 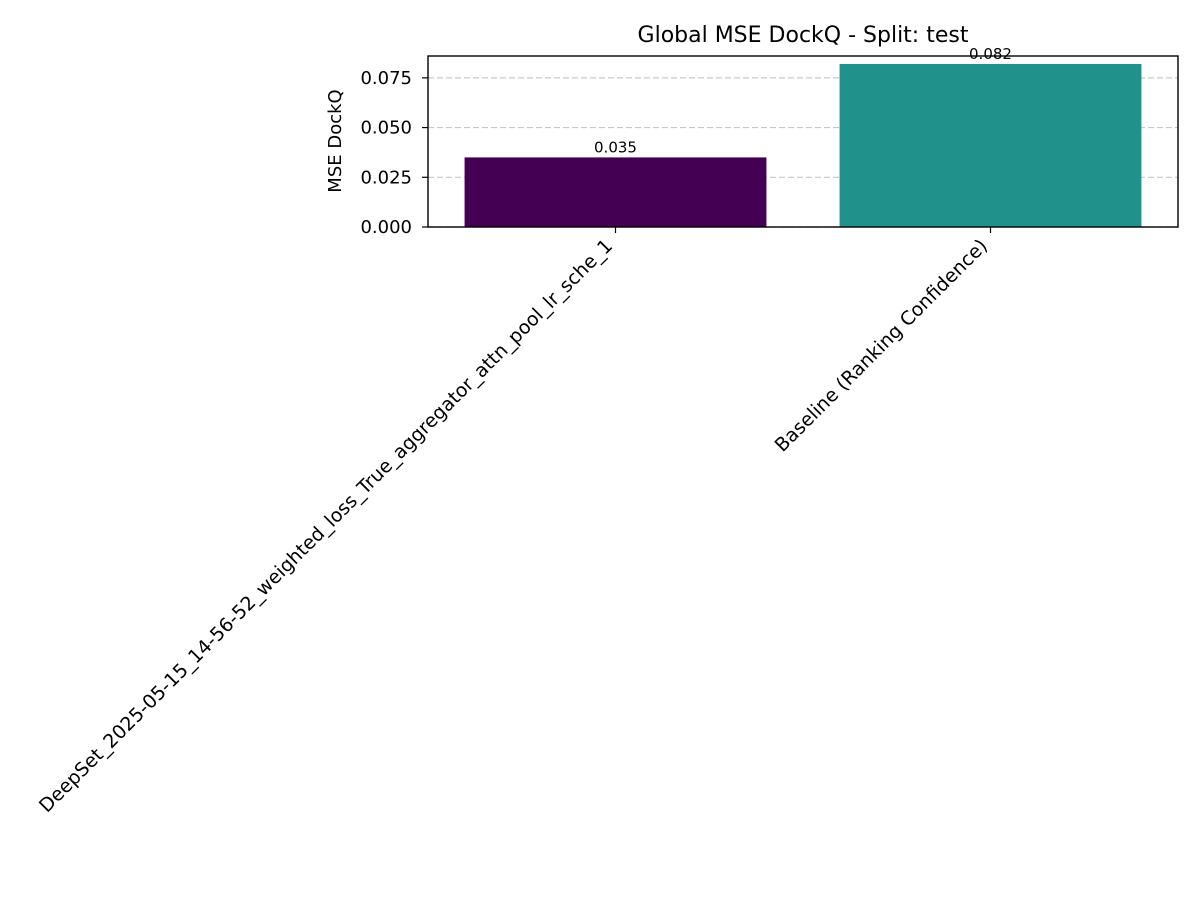 I want to click on y-tick-label: 0.025, so click(x=386, y=177).